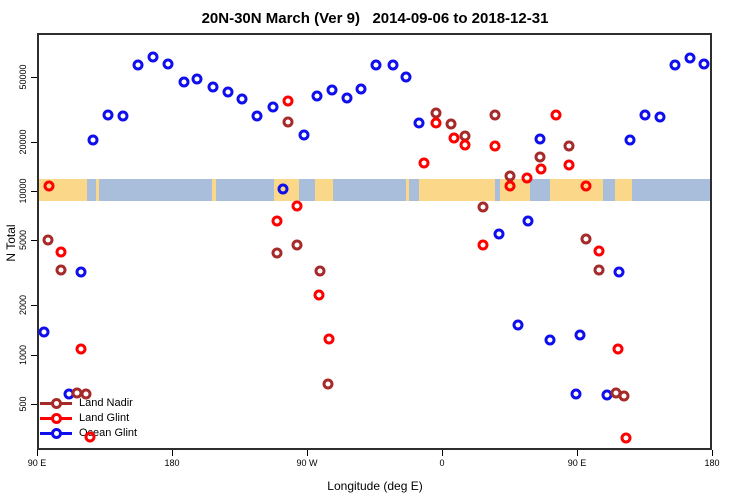 This screenshot has height=500, width=750. Describe the element at coordinates (37, 463) in the screenshot. I see `x-tick-label: 90 E` at that location.